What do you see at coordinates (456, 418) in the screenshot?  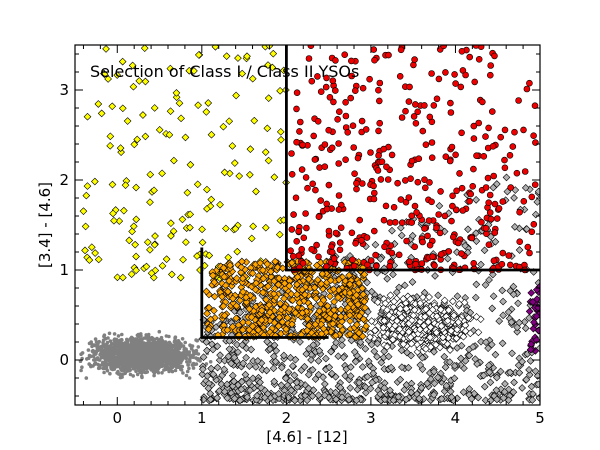 I see `x-tick-label: 4` at bounding box center [456, 418].